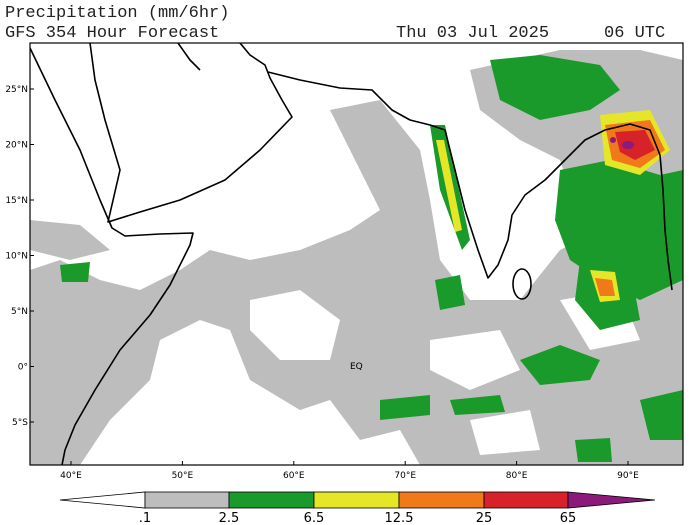 The height and width of the screenshot is (525, 700). Describe the element at coordinates (628, 476) in the screenshot. I see `lon-label: 90°E` at that location.